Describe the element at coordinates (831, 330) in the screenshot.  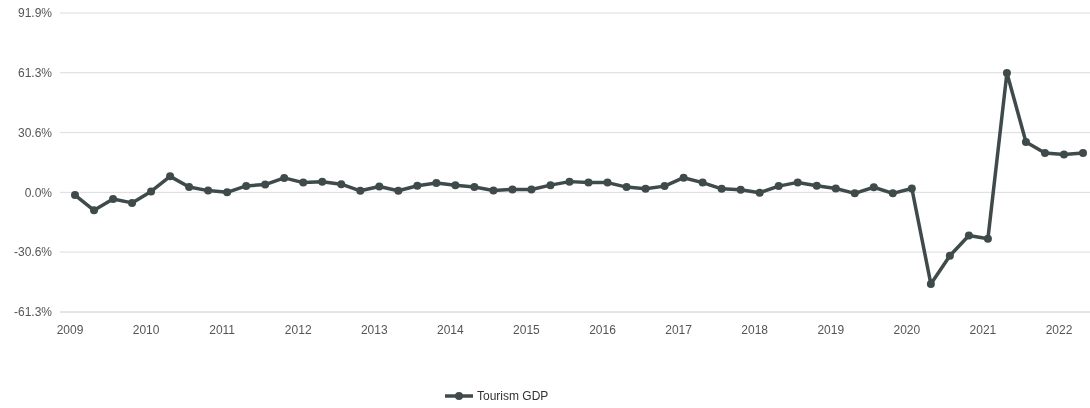
I see `x-tick-label: 2019` at that location.